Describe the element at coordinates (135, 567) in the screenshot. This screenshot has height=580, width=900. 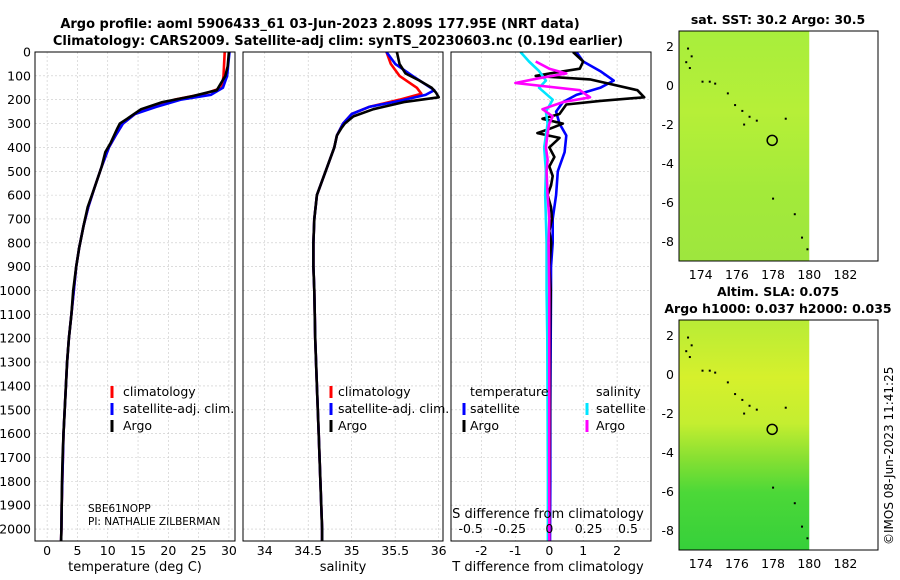
I see `temperature-xlabel: temperature (deg C)` at that location.